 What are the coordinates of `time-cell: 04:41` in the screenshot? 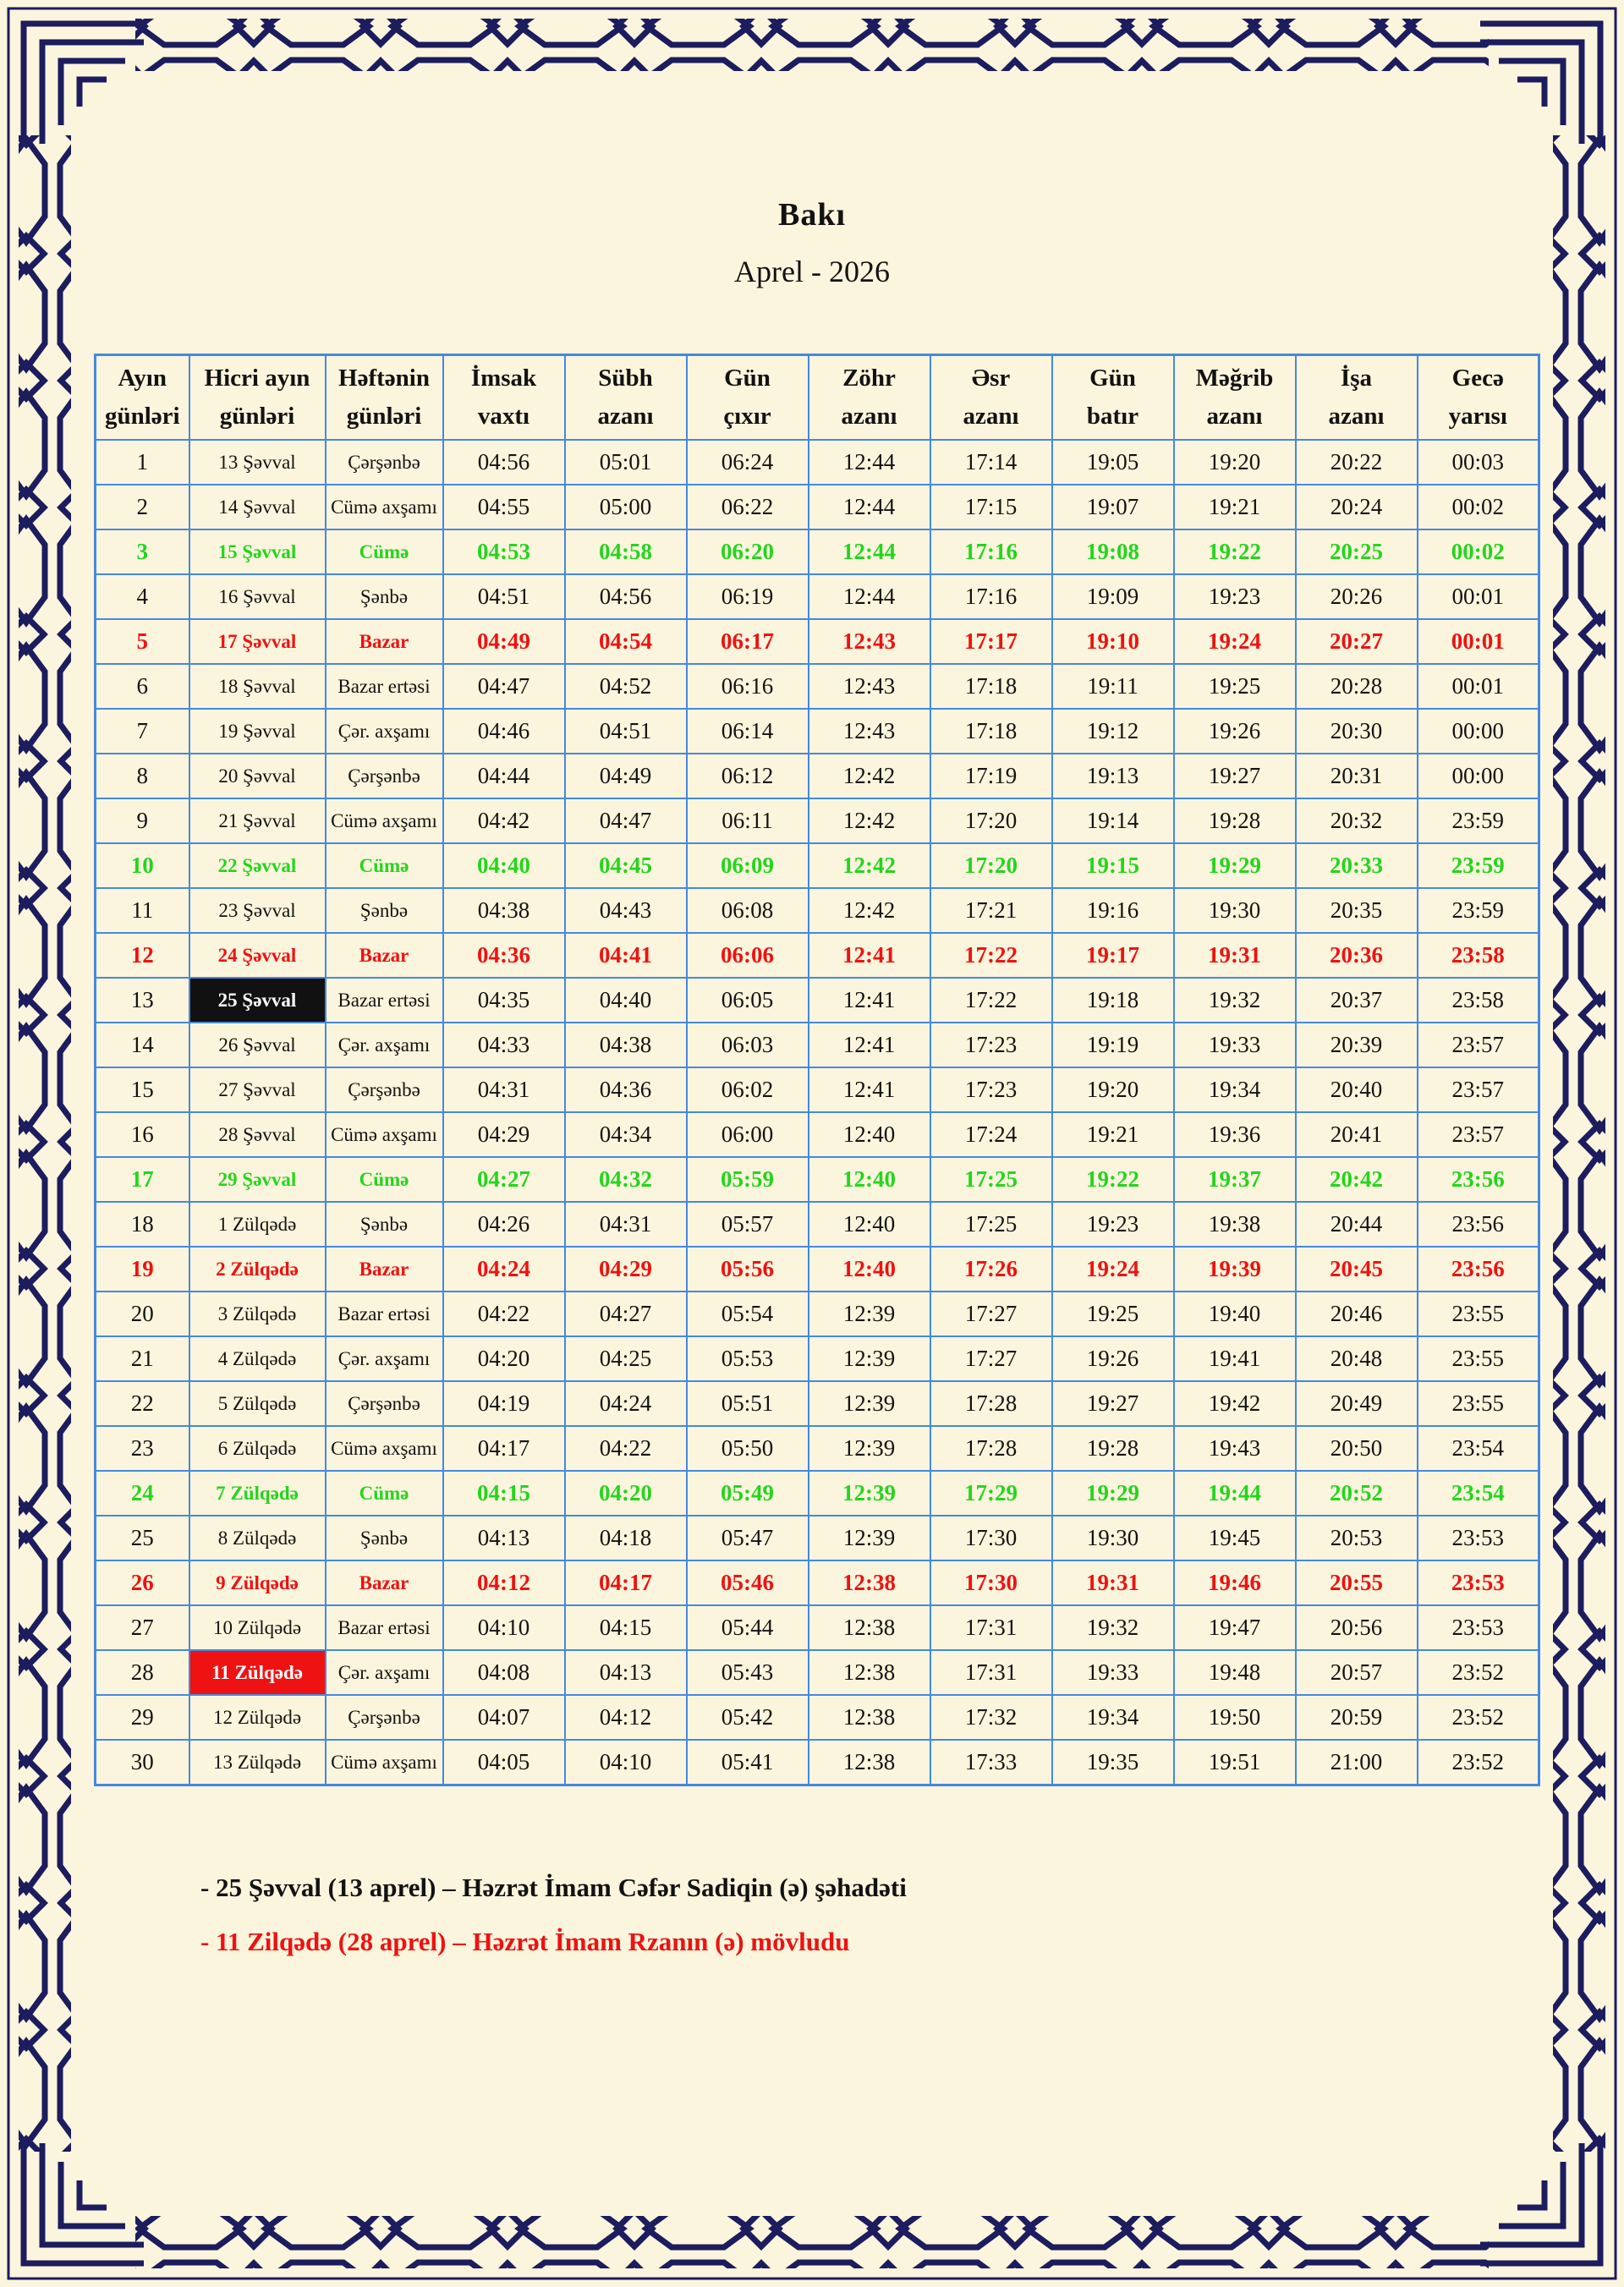 It's located at (625, 955).